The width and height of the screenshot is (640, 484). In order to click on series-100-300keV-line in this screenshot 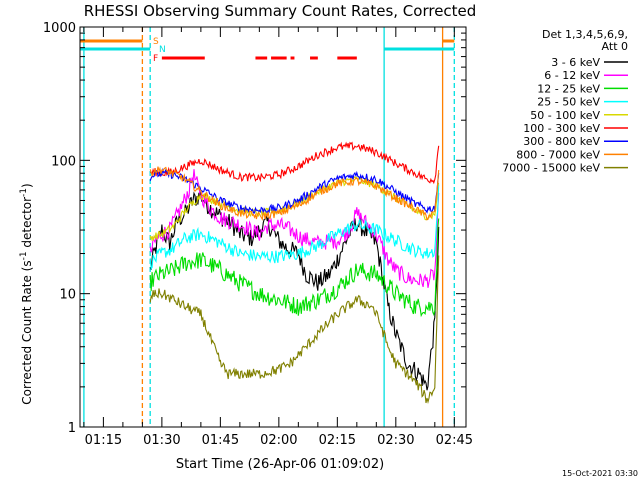, I will do `click(295, 163)`.